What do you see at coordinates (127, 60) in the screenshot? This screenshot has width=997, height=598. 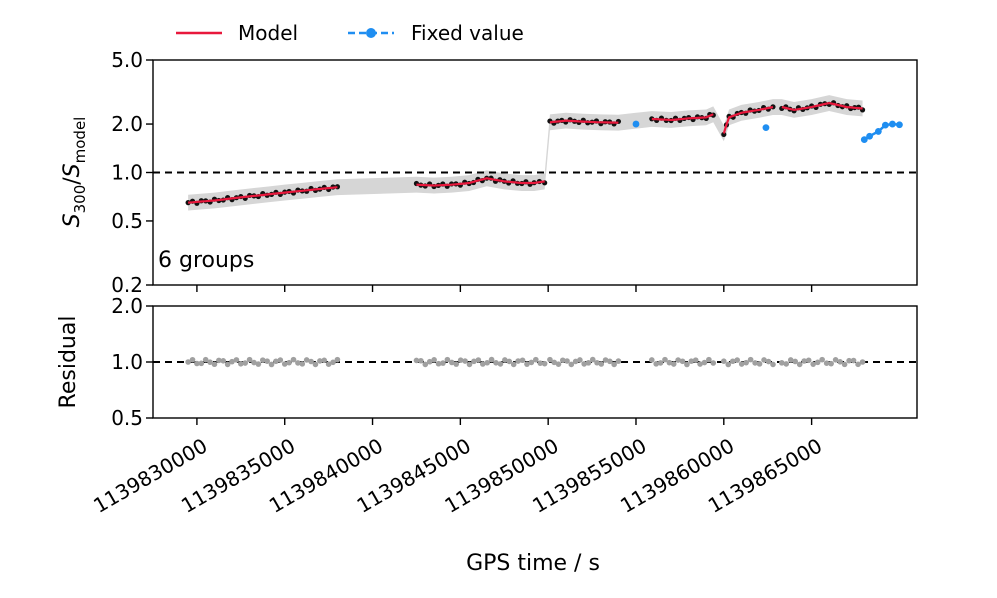 I see `y-tick-label: 5.0` at bounding box center [127, 60].